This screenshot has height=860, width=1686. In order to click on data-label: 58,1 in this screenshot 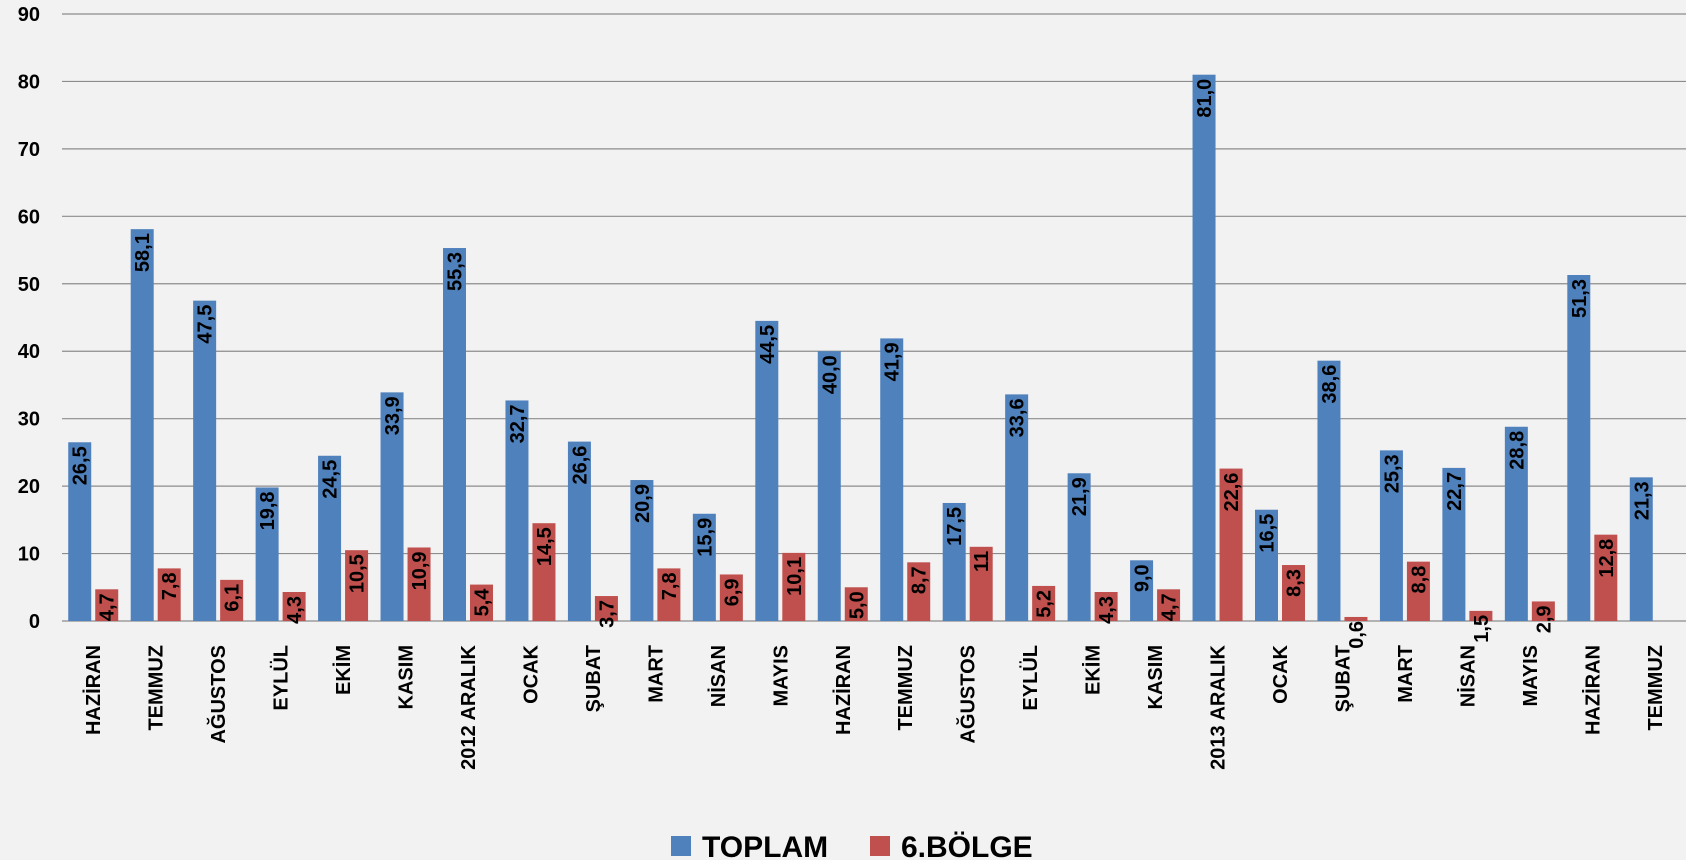, I will do `click(143, 252)`.